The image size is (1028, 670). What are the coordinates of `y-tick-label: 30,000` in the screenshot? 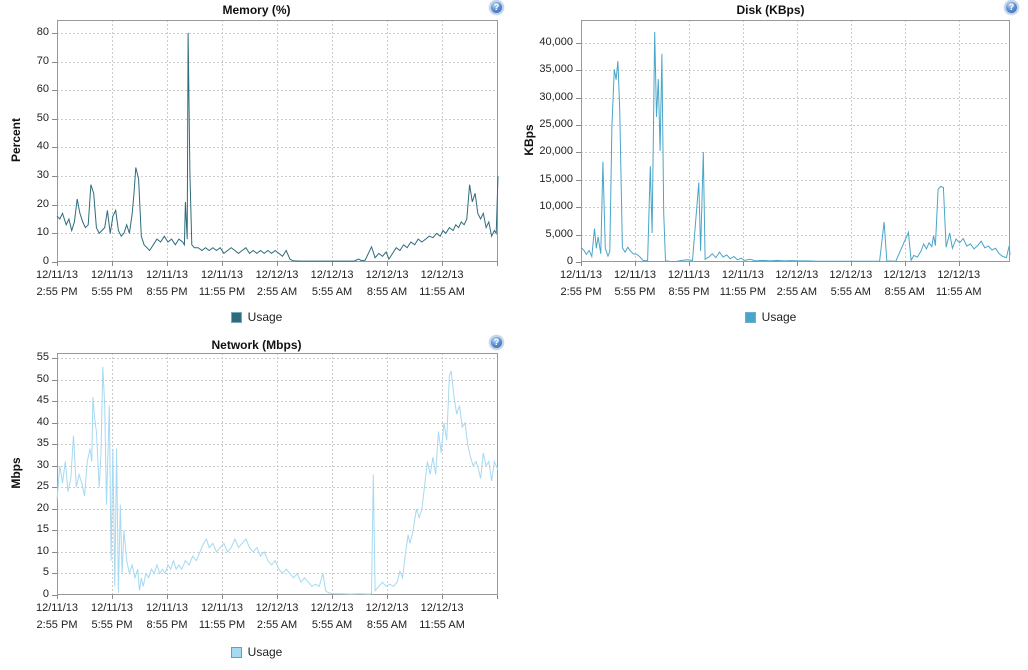 It's located at (556, 96).